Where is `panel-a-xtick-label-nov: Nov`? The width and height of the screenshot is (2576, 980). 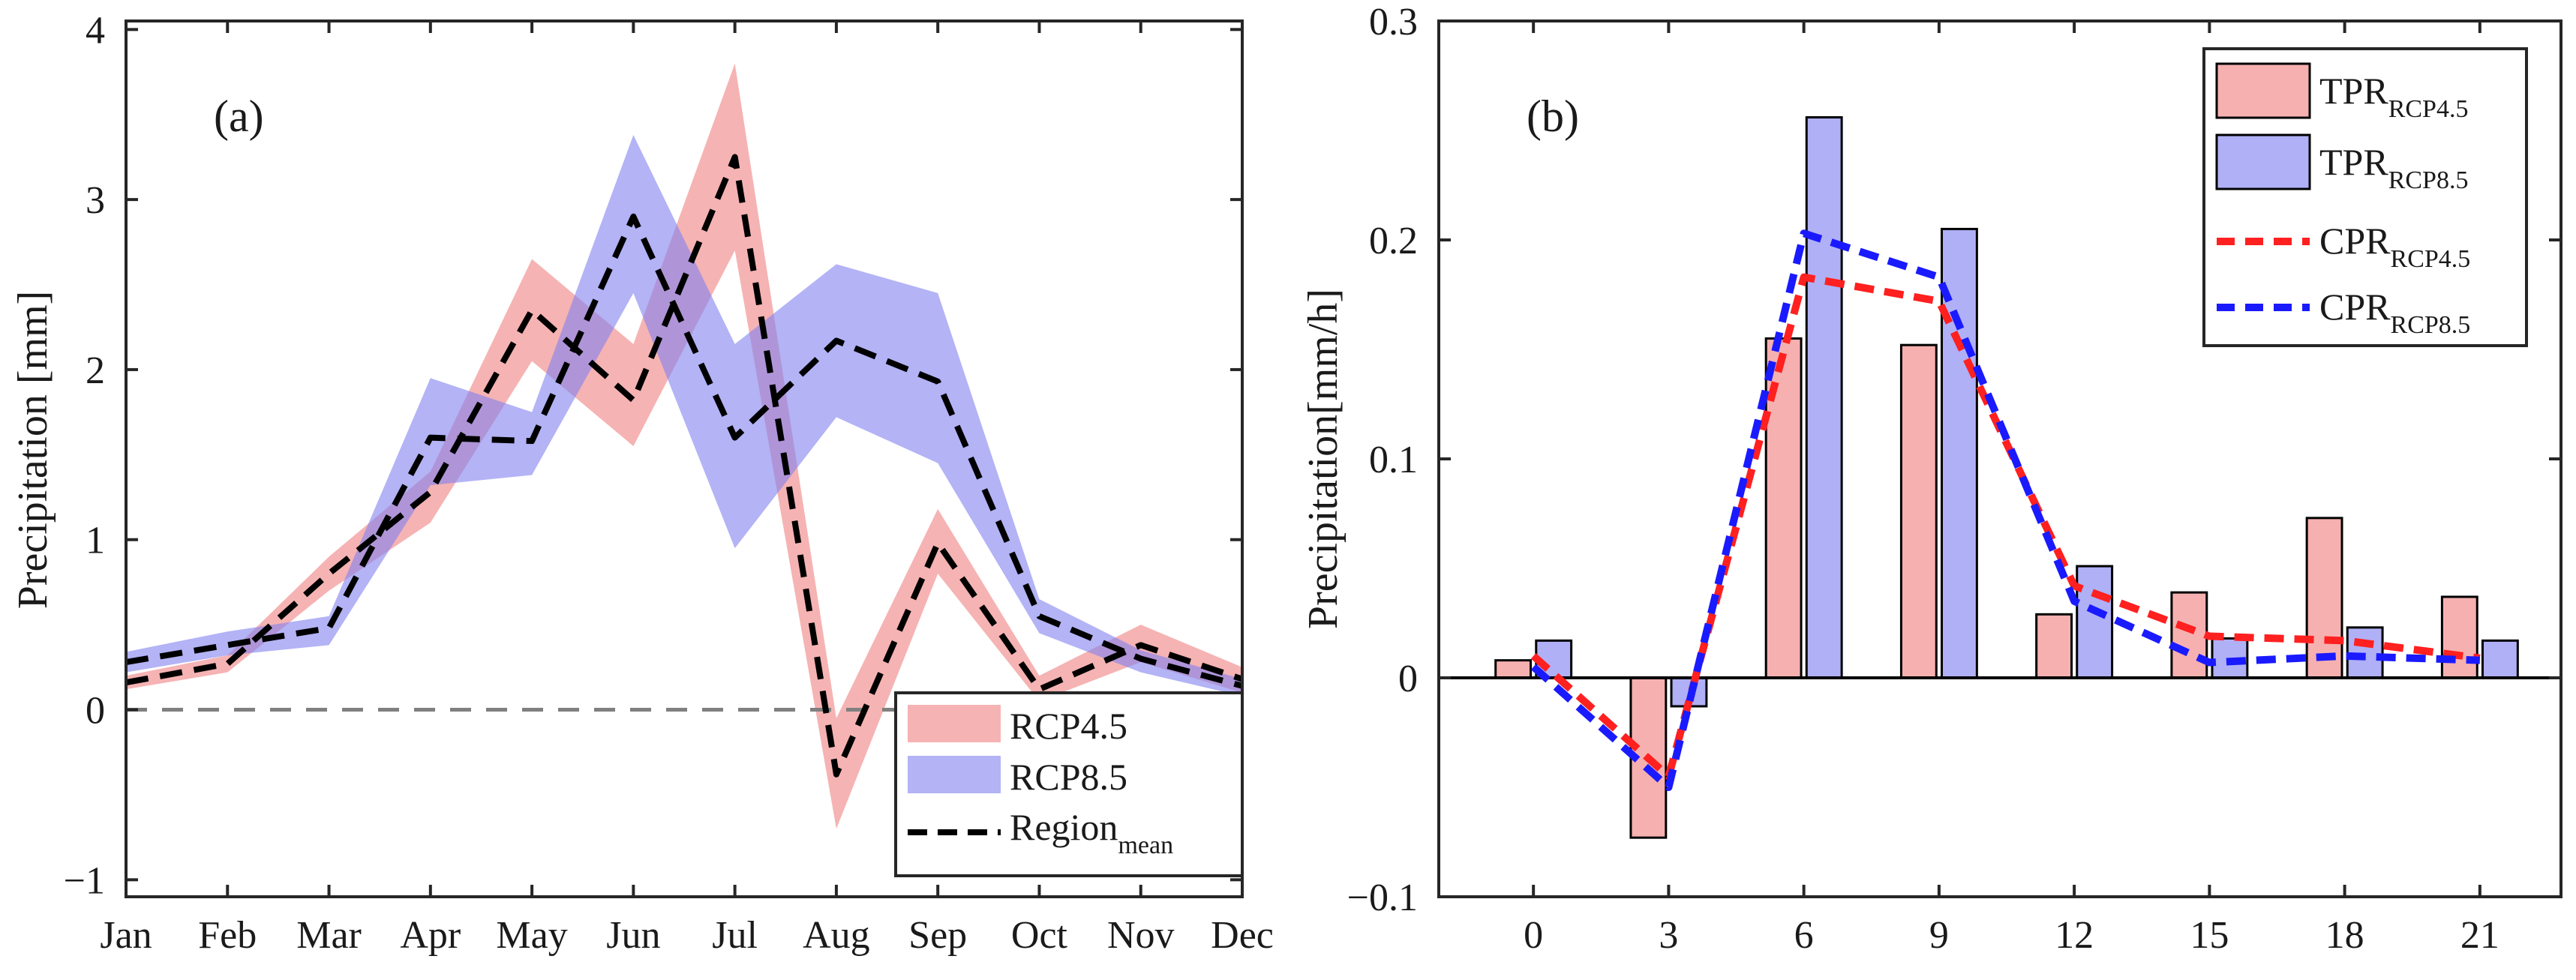
panel-a-xtick-label-nov: Nov is located at coordinates (1141, 935).